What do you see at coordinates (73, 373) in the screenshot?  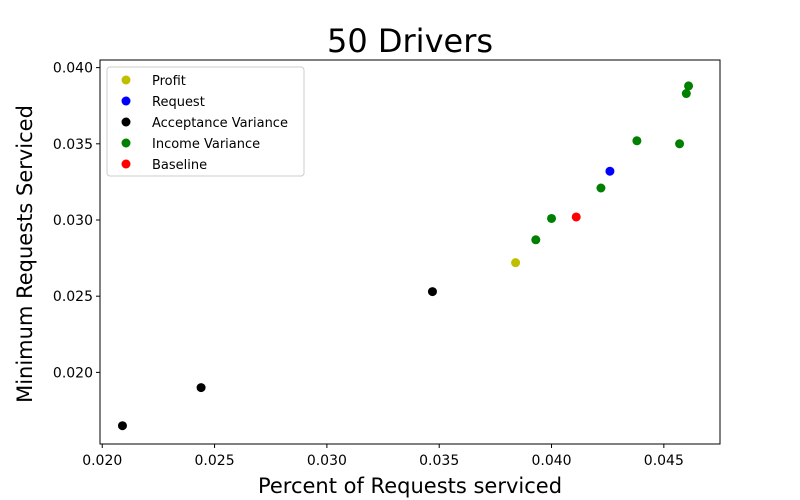 I see `y-tick-label: 0.020` at bounding box center [73, 373].